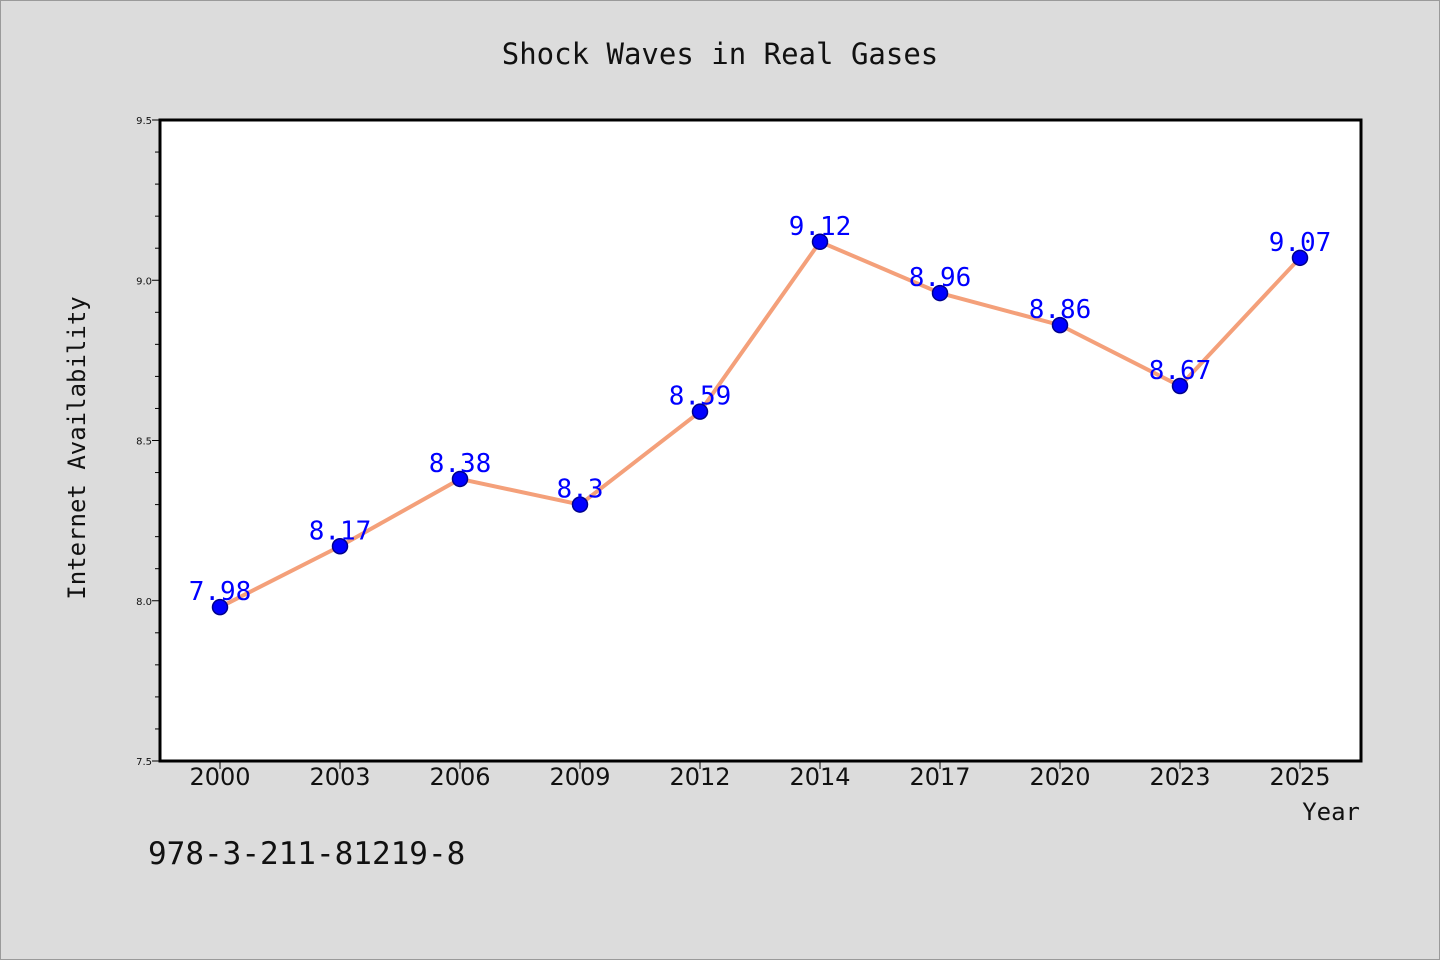 Image resolution: width=1440 pixels, height=960 pixels. Describe the element at coordinates (144, 762) in the screenshot. I see `y-tick-label: 7.5` at that location.